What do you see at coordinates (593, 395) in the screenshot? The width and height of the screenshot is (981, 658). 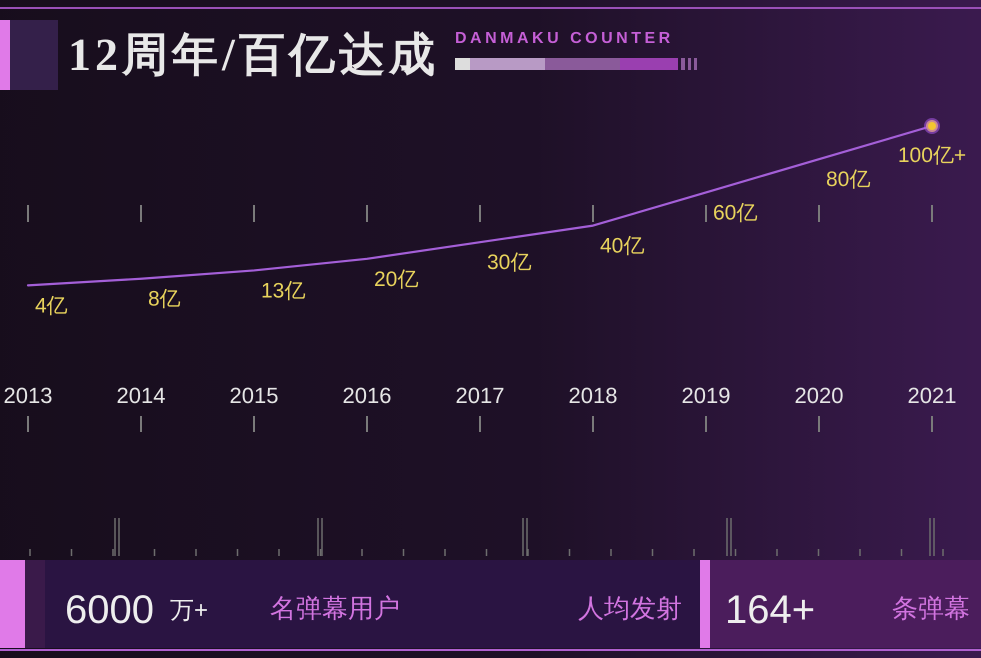 I see `x-tick-label: 2018` at bounding box center [593, 395].